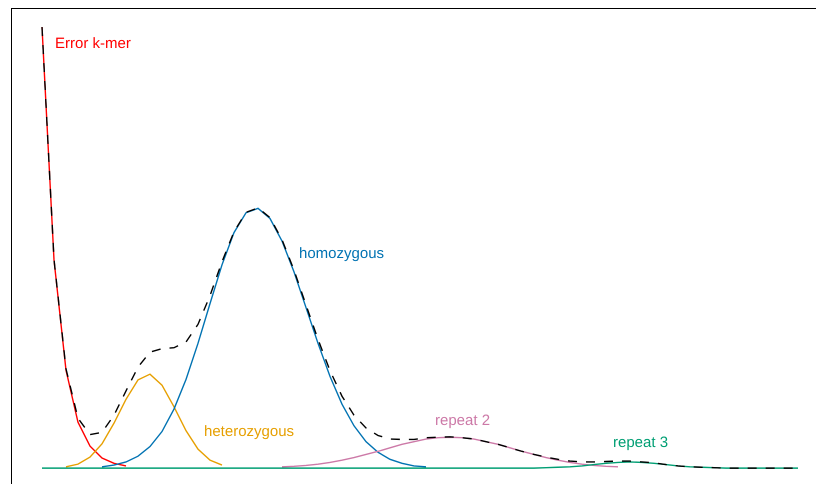  I want to click on series-label: homozygous, so click(341, 253).